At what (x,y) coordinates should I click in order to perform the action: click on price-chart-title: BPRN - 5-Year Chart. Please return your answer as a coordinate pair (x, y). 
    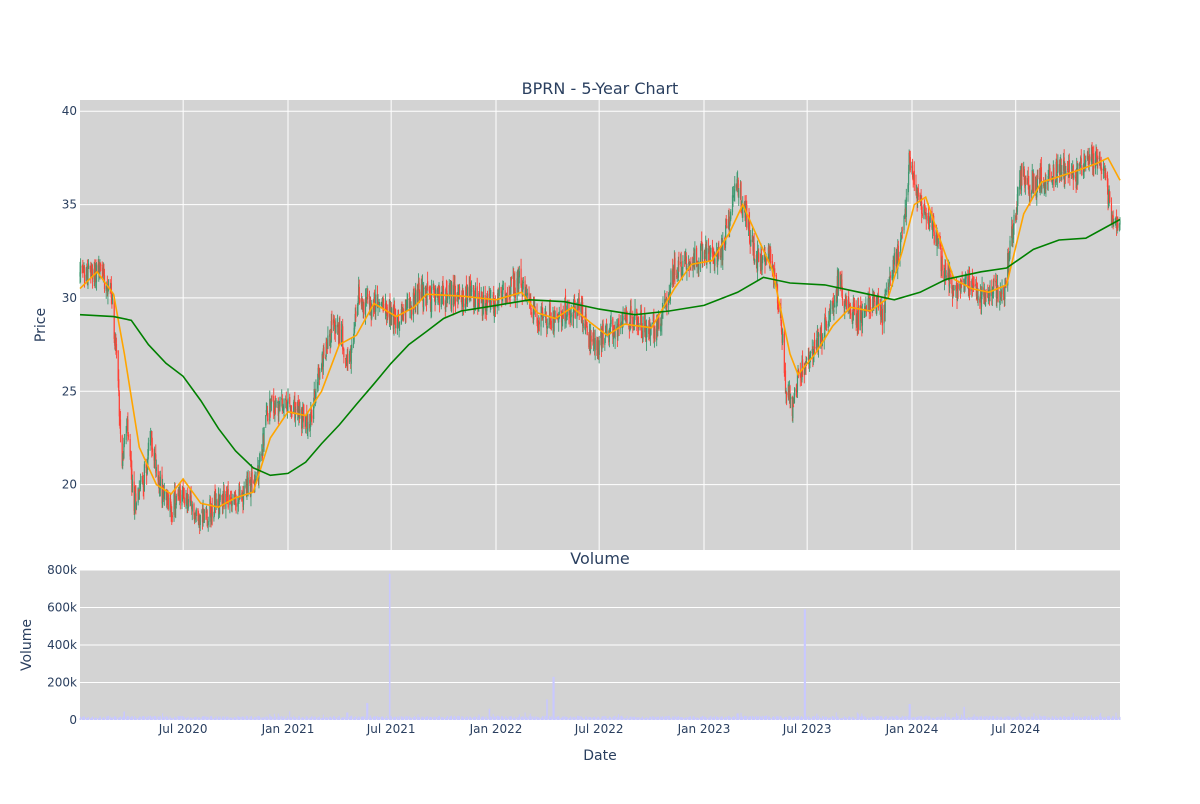
    Looking at the image, I should click on (600, 88).